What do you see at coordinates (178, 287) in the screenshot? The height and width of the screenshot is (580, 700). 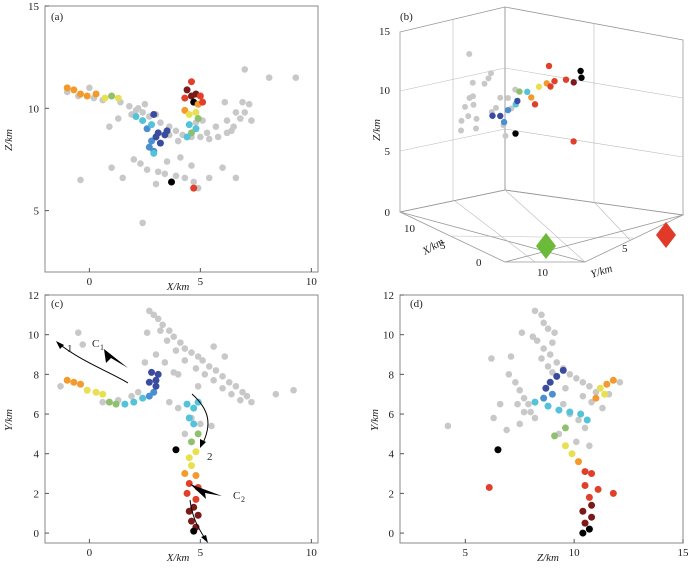 I see `panel-a-xlabel: X/km` at bounding box center [178, 287].